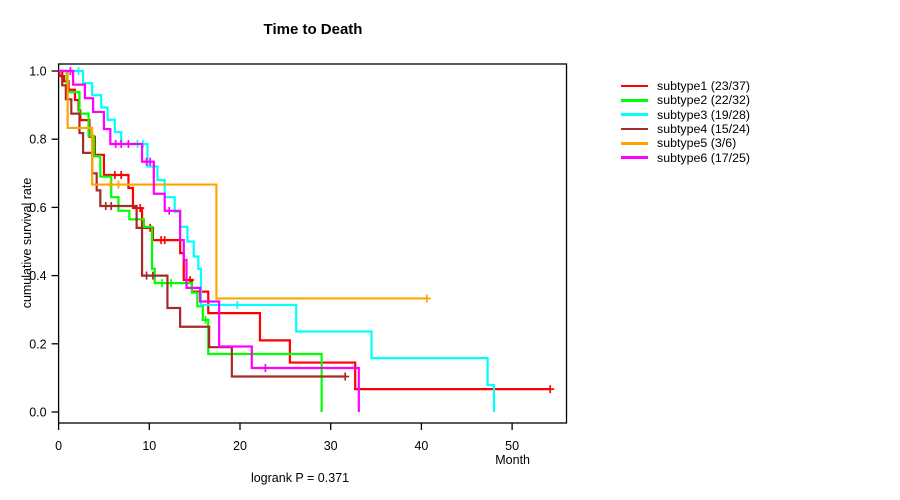  What do you see at coordinates (37, 344) in the screenshot?
I see `y-tick-label: 0.2` at bounding box center [37, 344].